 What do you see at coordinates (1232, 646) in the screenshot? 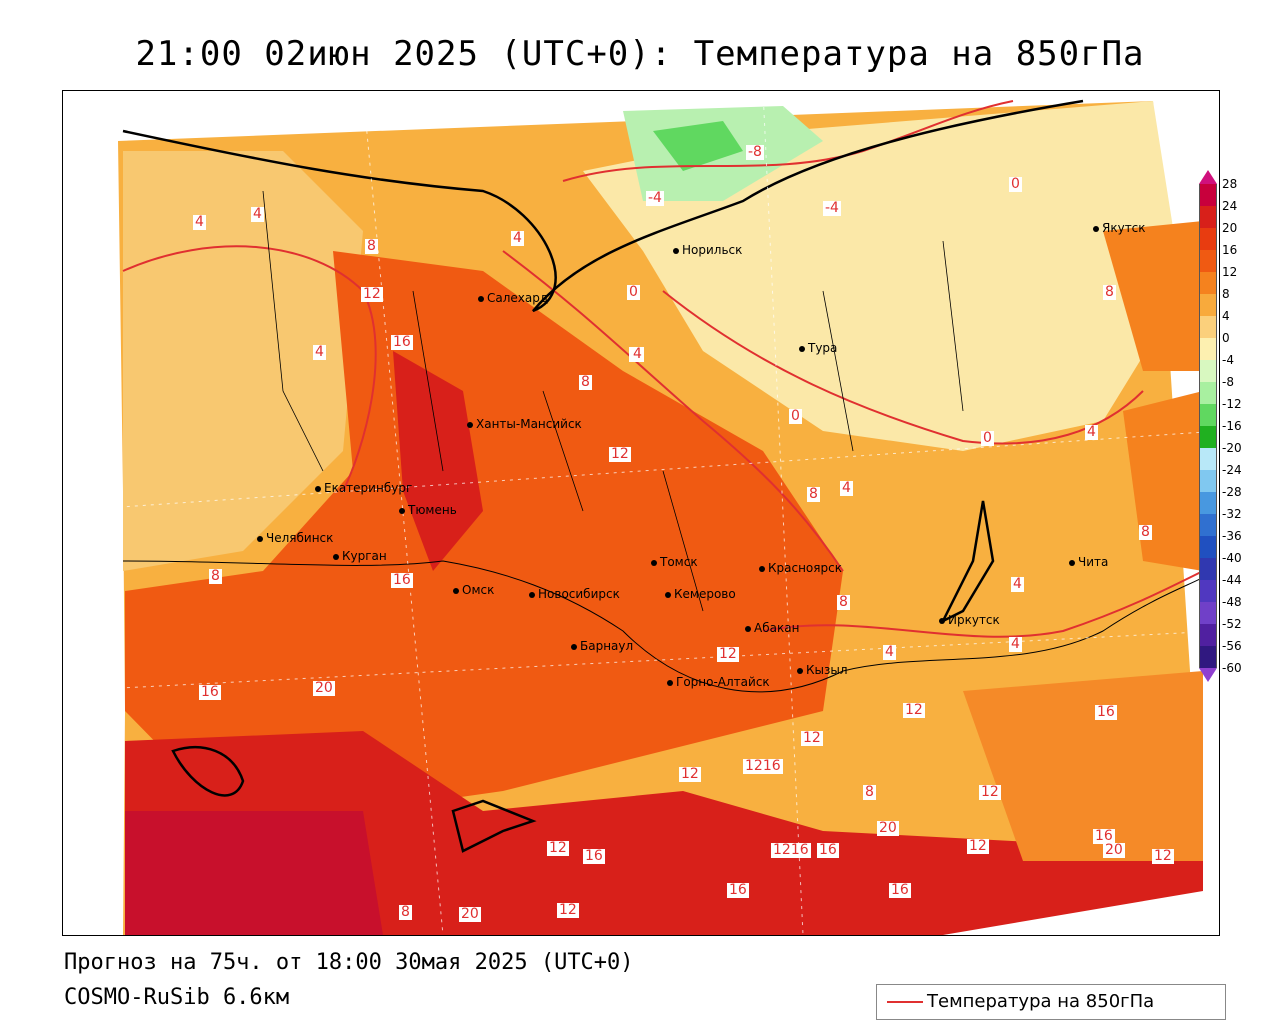
I see `colorbar-tick-label: -56` at bounding box center [1232, 646].